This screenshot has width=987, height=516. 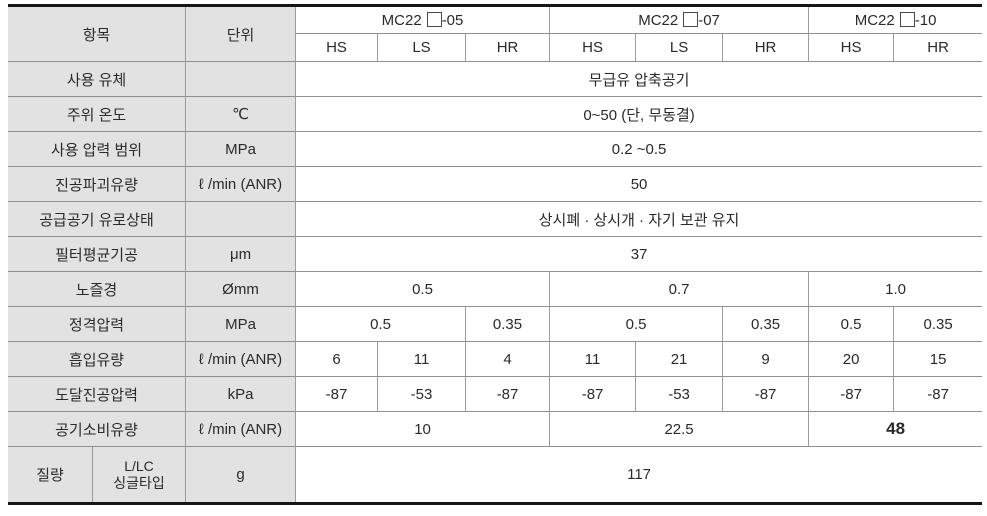 What do you see at coordinates (639, 114) in the screenshot?
I see `value-cell: 0~50 (단, 무동결)` at bounding box center [639, 114].